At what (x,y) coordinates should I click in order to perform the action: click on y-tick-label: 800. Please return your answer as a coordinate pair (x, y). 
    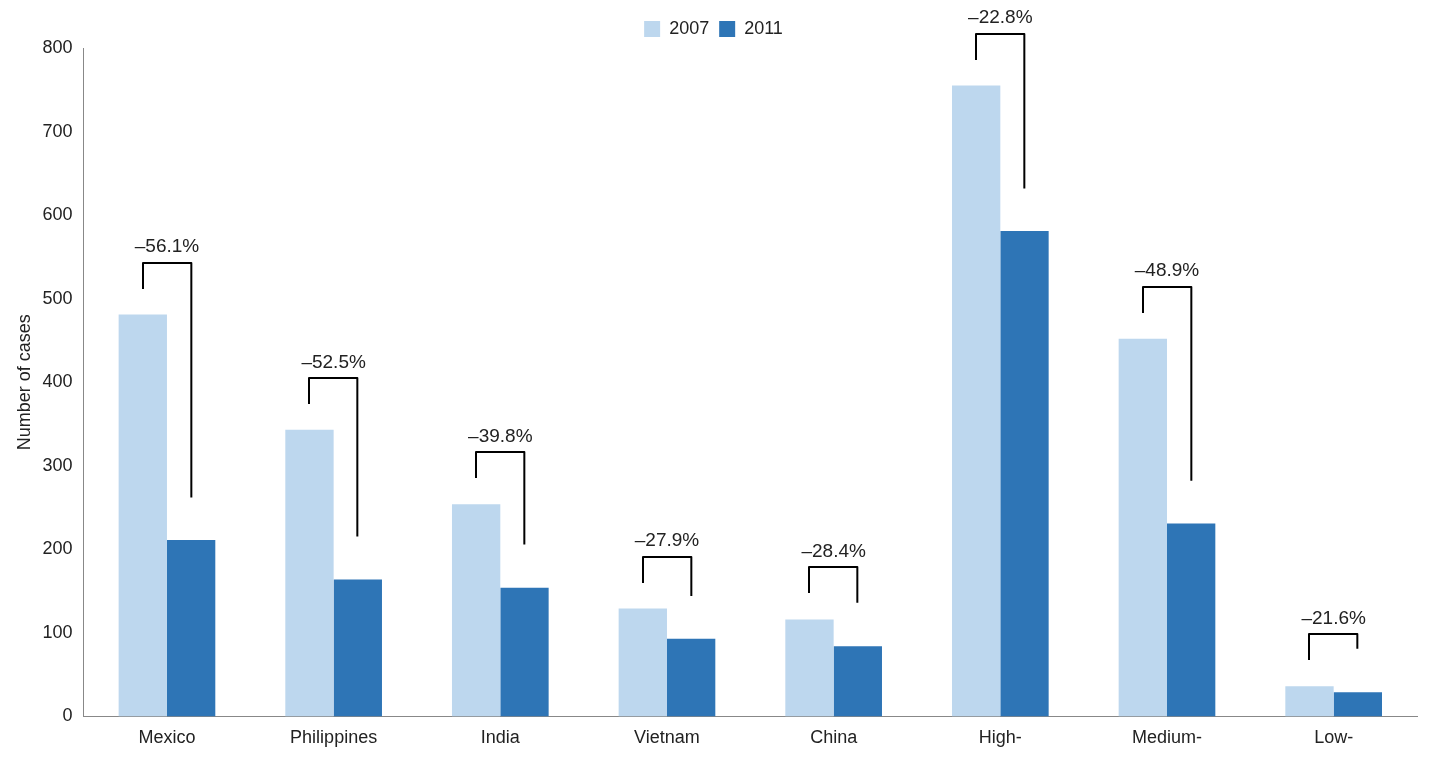
    Looking at the image, I should click on (57, 46).